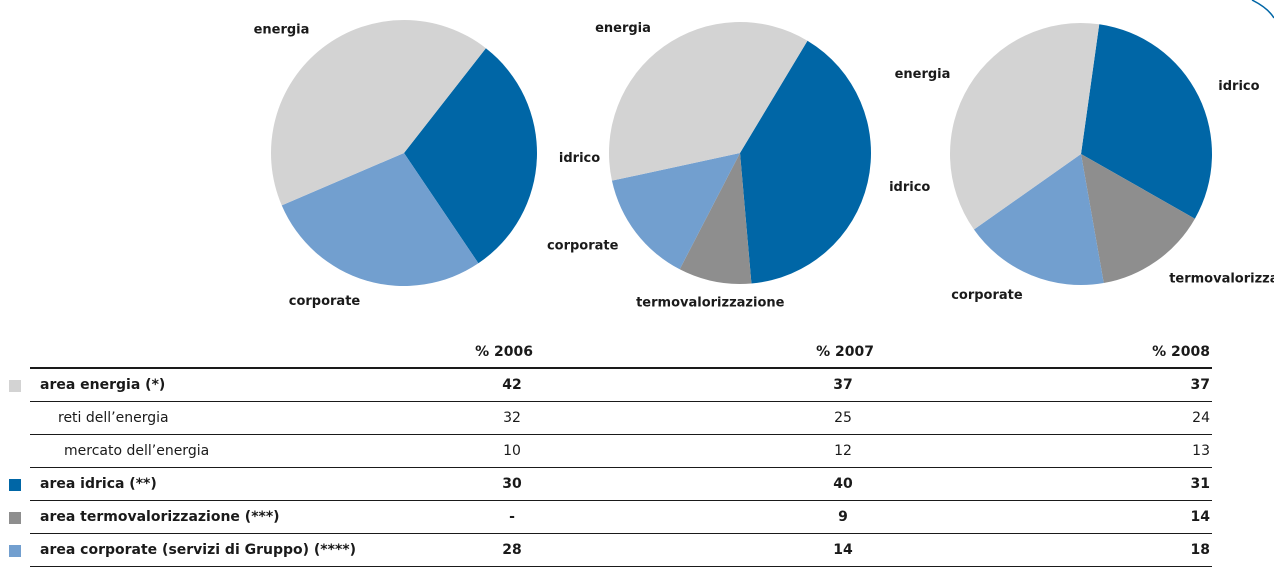  What do you see at coordinates (1200, 550) in the screenshot?
I see `cell: 18` at bounding box center [1200, 550].